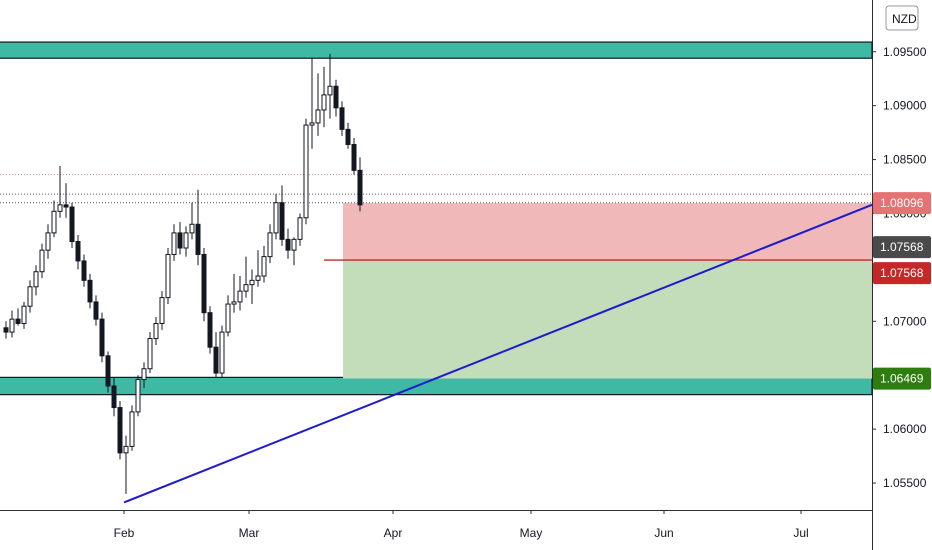  I want to click on currency-box, so click(902, 18).